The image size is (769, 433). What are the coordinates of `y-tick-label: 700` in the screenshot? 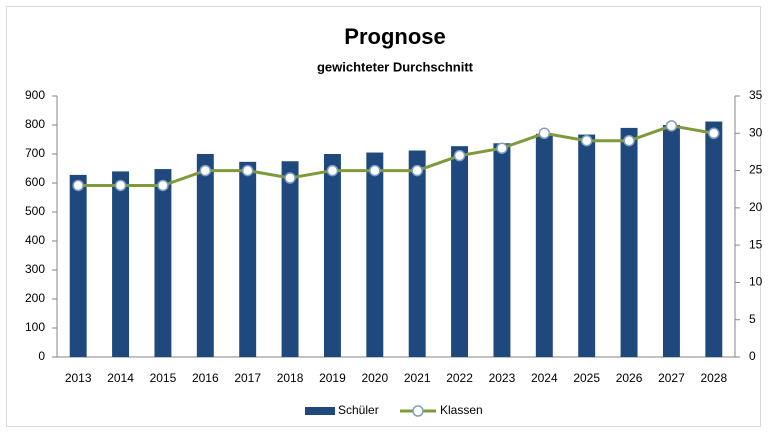 It's located at (35, 153).